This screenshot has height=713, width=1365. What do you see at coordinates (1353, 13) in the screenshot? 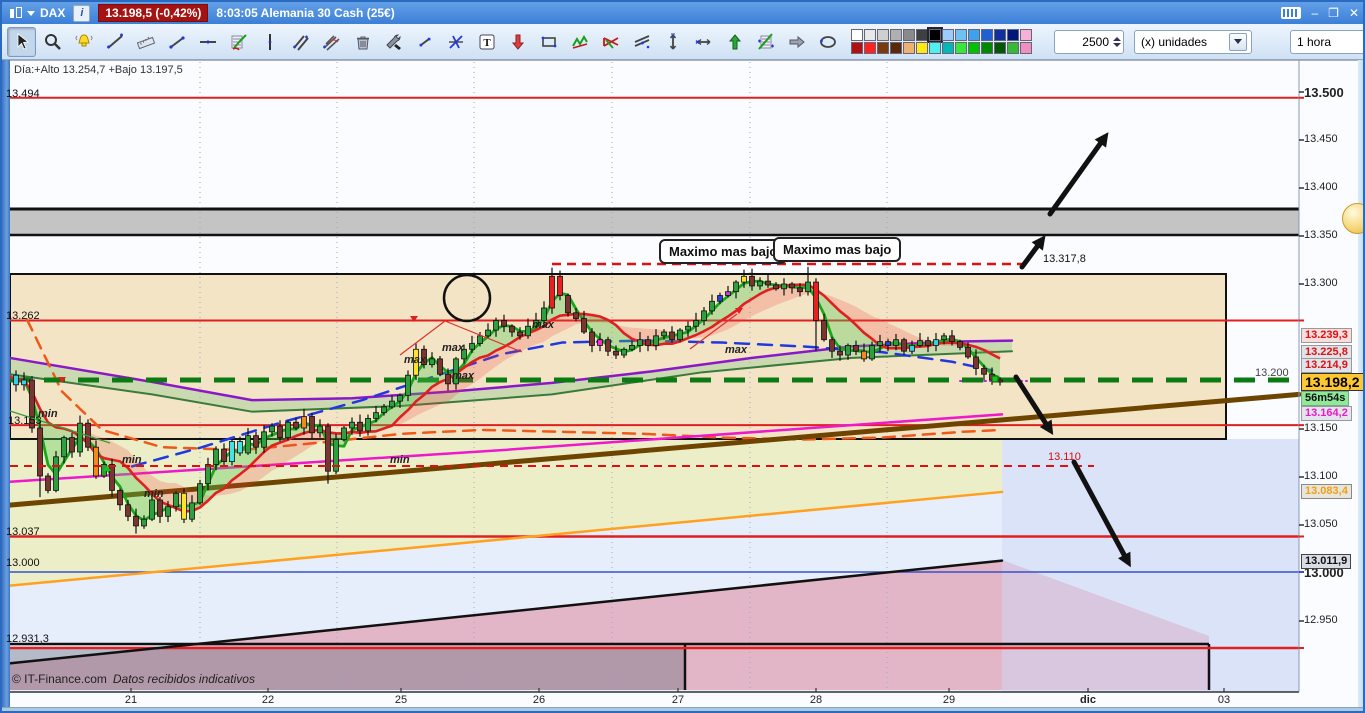
I see `close-button: ✕` at bounding box center [1353, 13].